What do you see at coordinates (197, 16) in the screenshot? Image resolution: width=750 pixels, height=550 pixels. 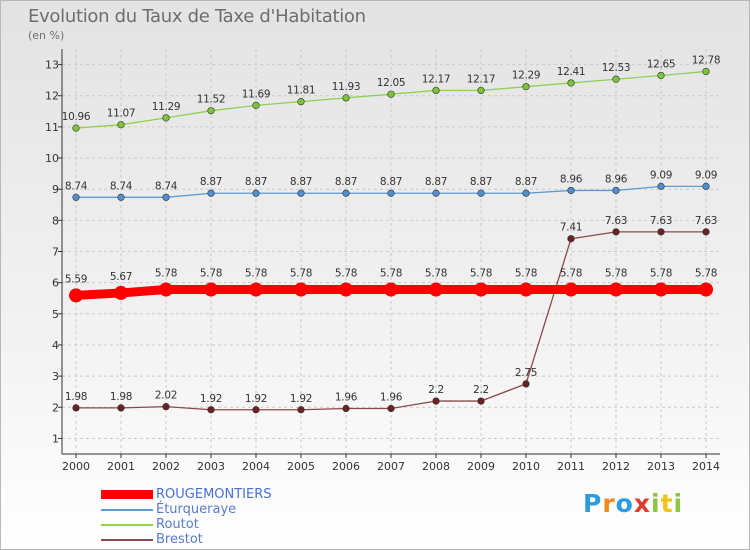 I see `chart-title: Evolution du Taux de Taxe d'Habitation` at bounding box center [197, 16].